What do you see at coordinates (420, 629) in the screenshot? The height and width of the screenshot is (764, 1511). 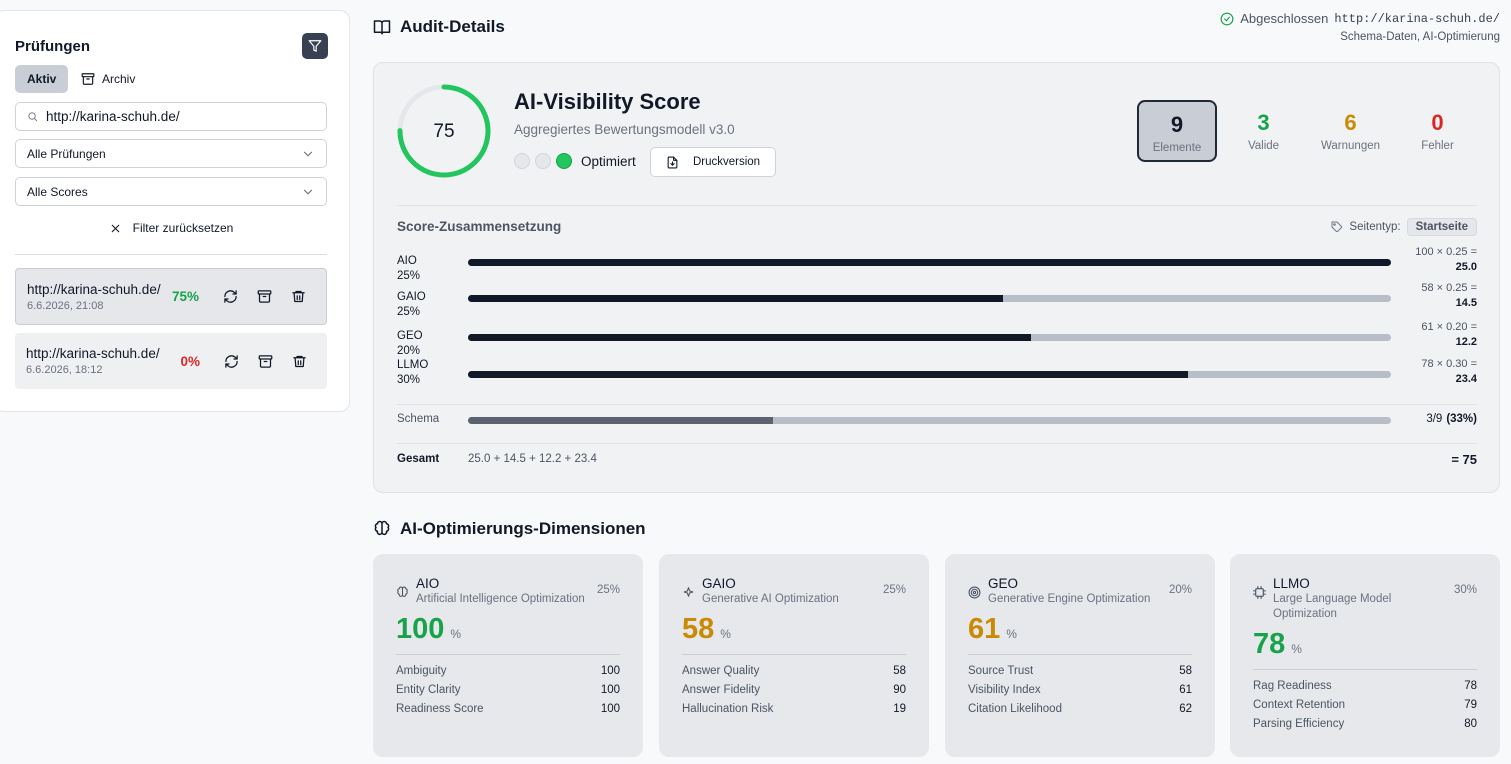 I see `score-value: 100` at bounding box center [420, 629].